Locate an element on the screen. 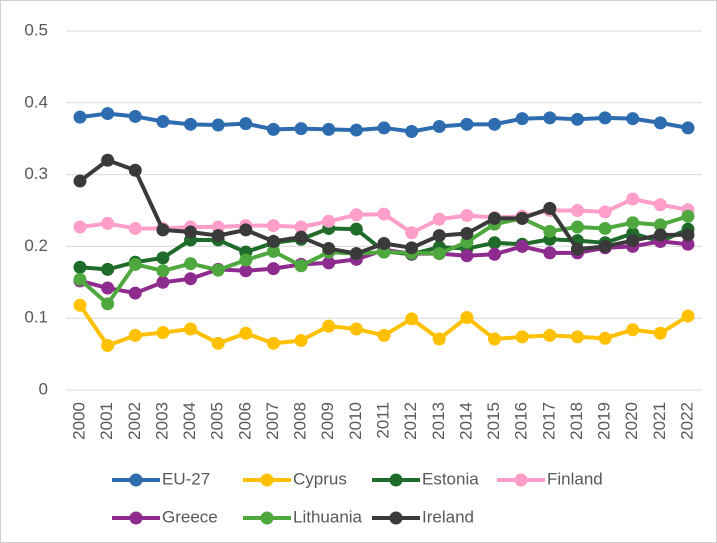 Image resolution: width=717 pixels, height=543 pixels. x-tick-label: 2003 is located at coordinates (161, 421).